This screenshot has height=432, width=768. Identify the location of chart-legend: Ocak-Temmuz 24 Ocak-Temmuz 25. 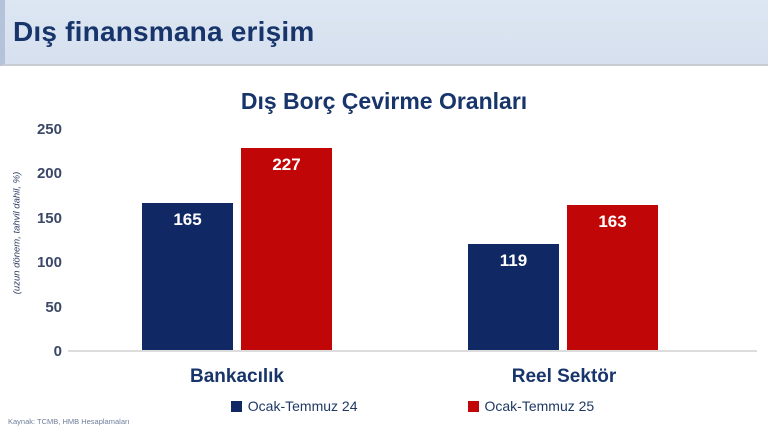
(412, 406).